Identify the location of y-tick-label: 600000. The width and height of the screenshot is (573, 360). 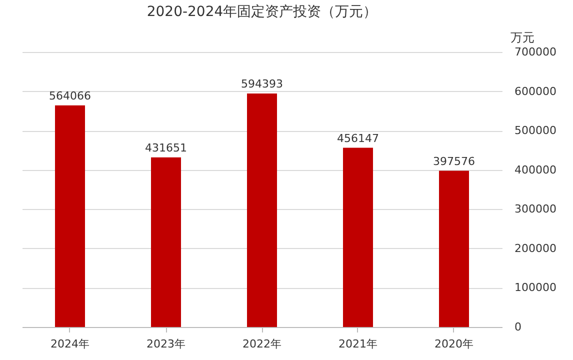
(535, 91).